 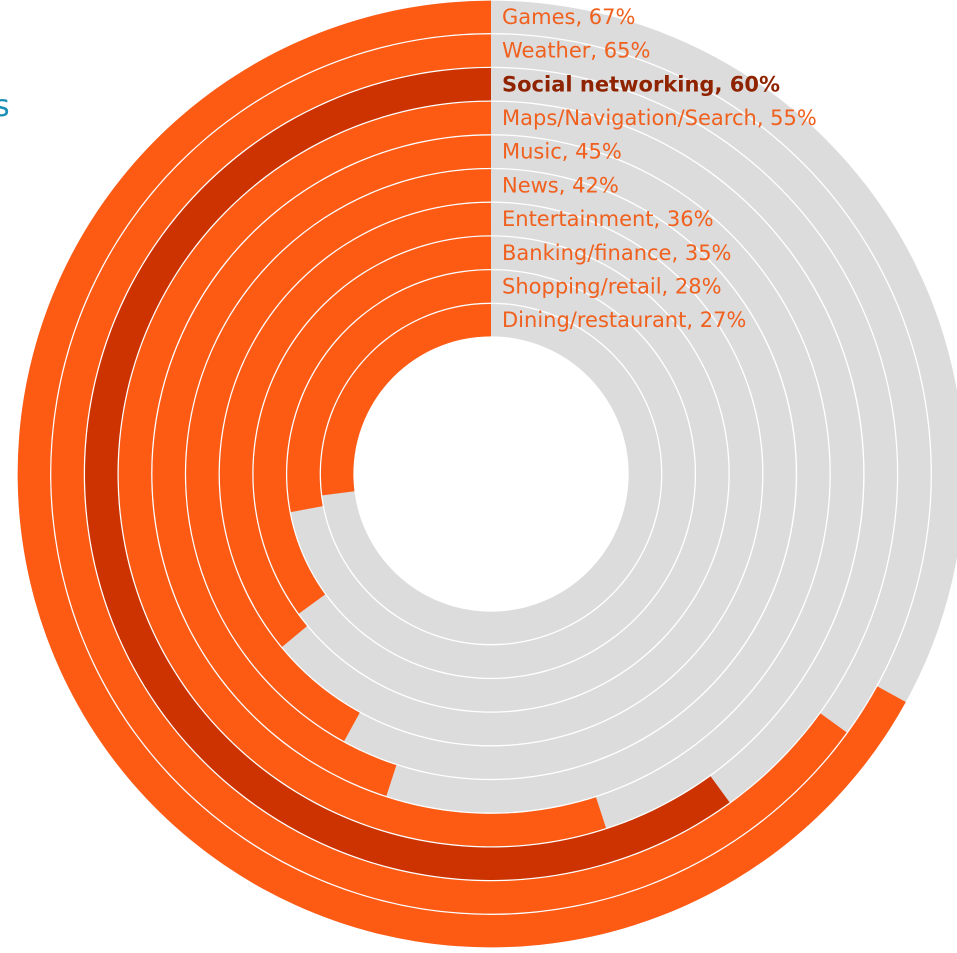 I want to click on label-shopping-retail: Shopping/retail, 28%, so click(x=612, y=286).